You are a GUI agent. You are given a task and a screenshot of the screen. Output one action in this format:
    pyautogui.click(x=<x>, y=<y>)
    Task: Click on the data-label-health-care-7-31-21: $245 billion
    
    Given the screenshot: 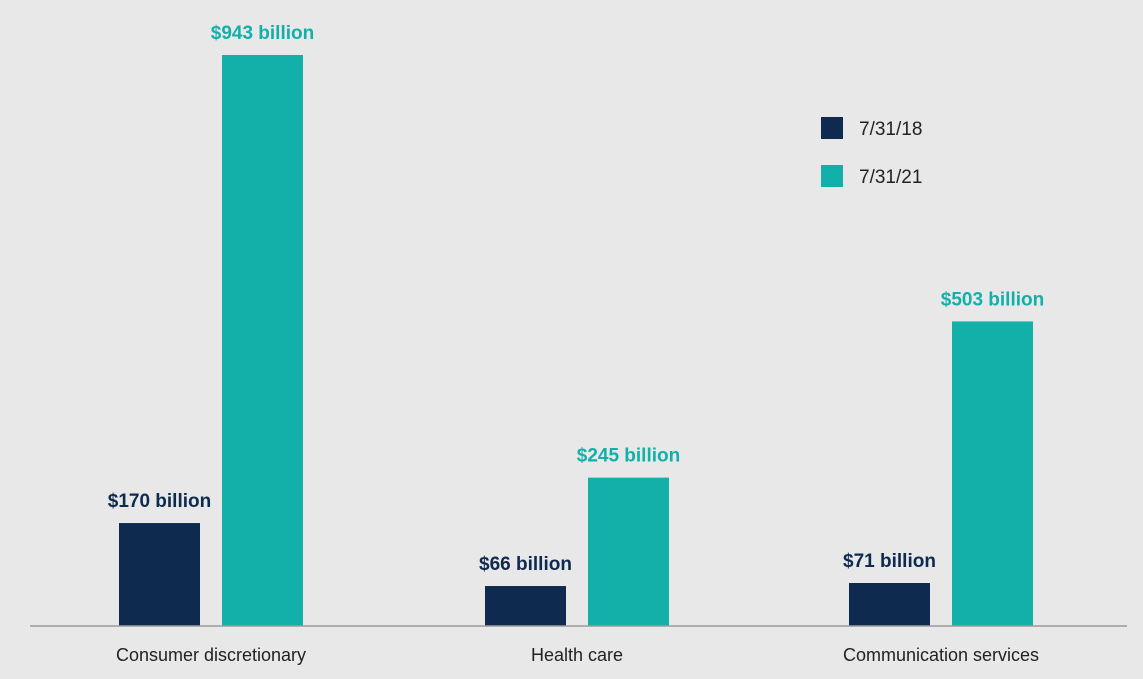 What is the action you would take?
    pyautogui.click(x=628, y=456)
    